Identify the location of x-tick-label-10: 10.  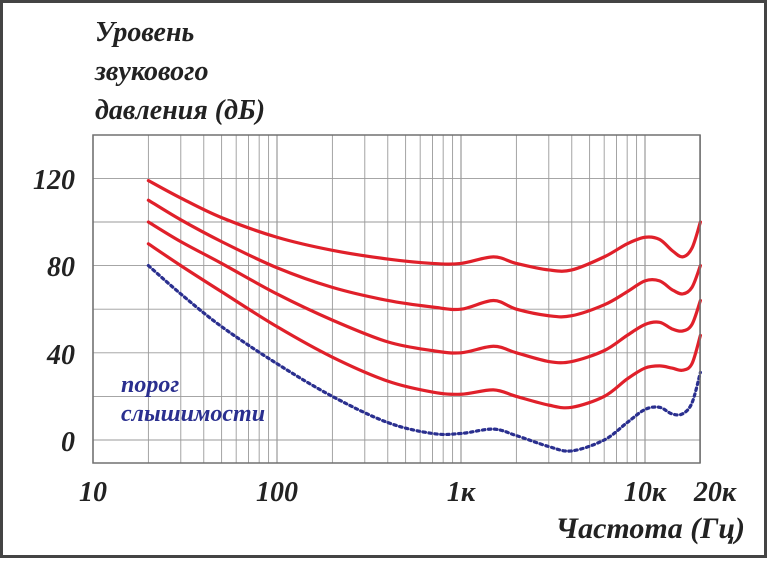
(93, 492).